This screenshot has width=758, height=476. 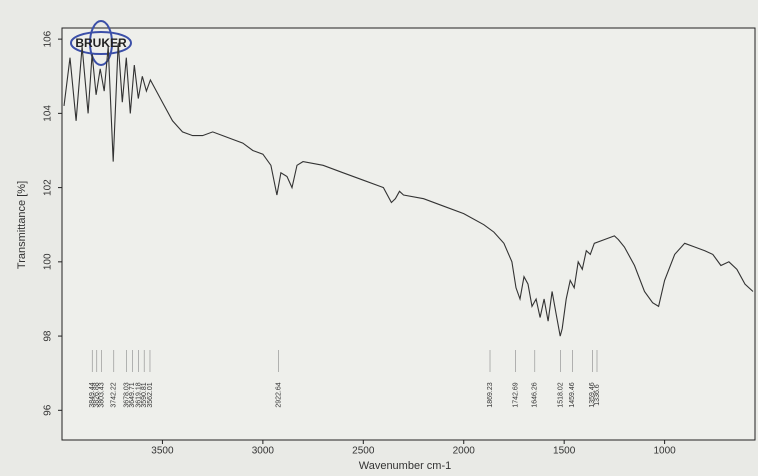 I want to click on x-axis-label: Wavenumber cm-1, so click(x=405, y=466).